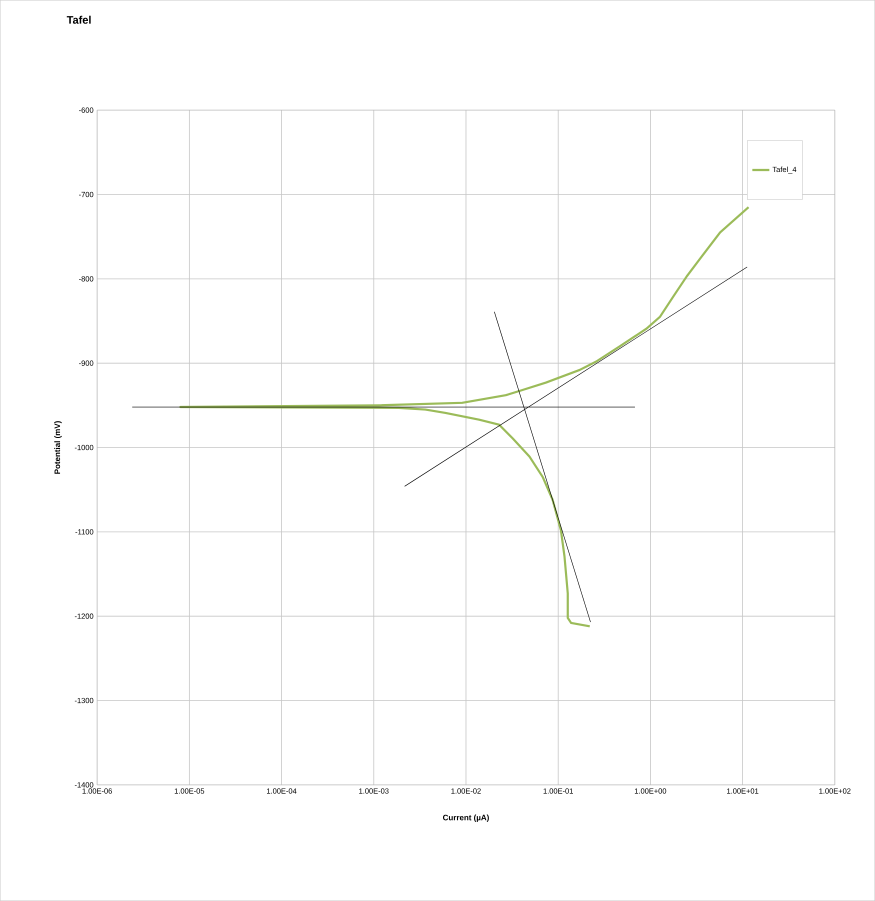  Describe the element at coordinates (78, 20) in the screenshot. I see `chart-title: Tafel` at that location.